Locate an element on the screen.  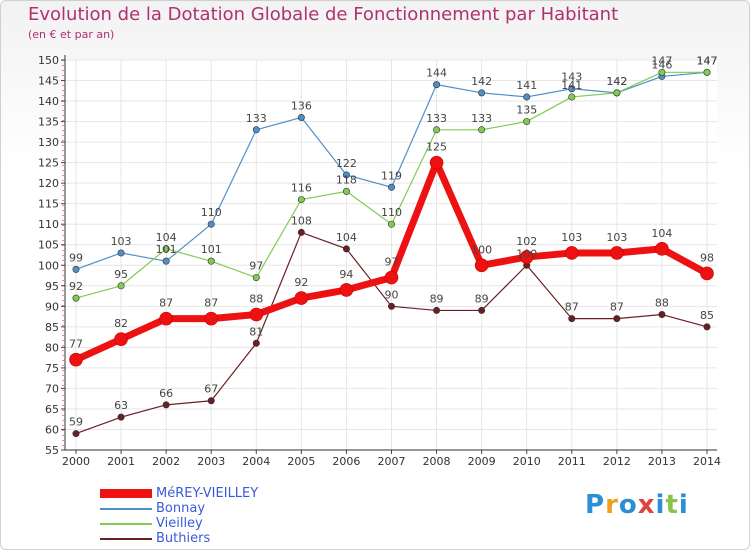
x-tick-label: 2009 is located at coordinates (482, 461).